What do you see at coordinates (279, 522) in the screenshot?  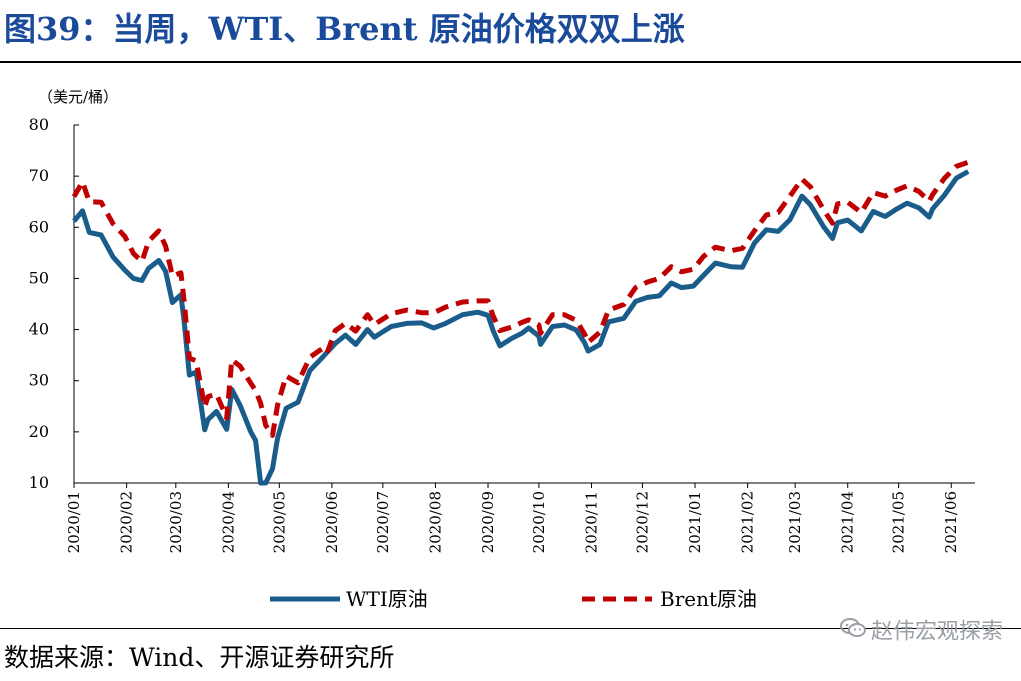 I see `x-tick-label: 2020/05` at bounding box center [279, 522].